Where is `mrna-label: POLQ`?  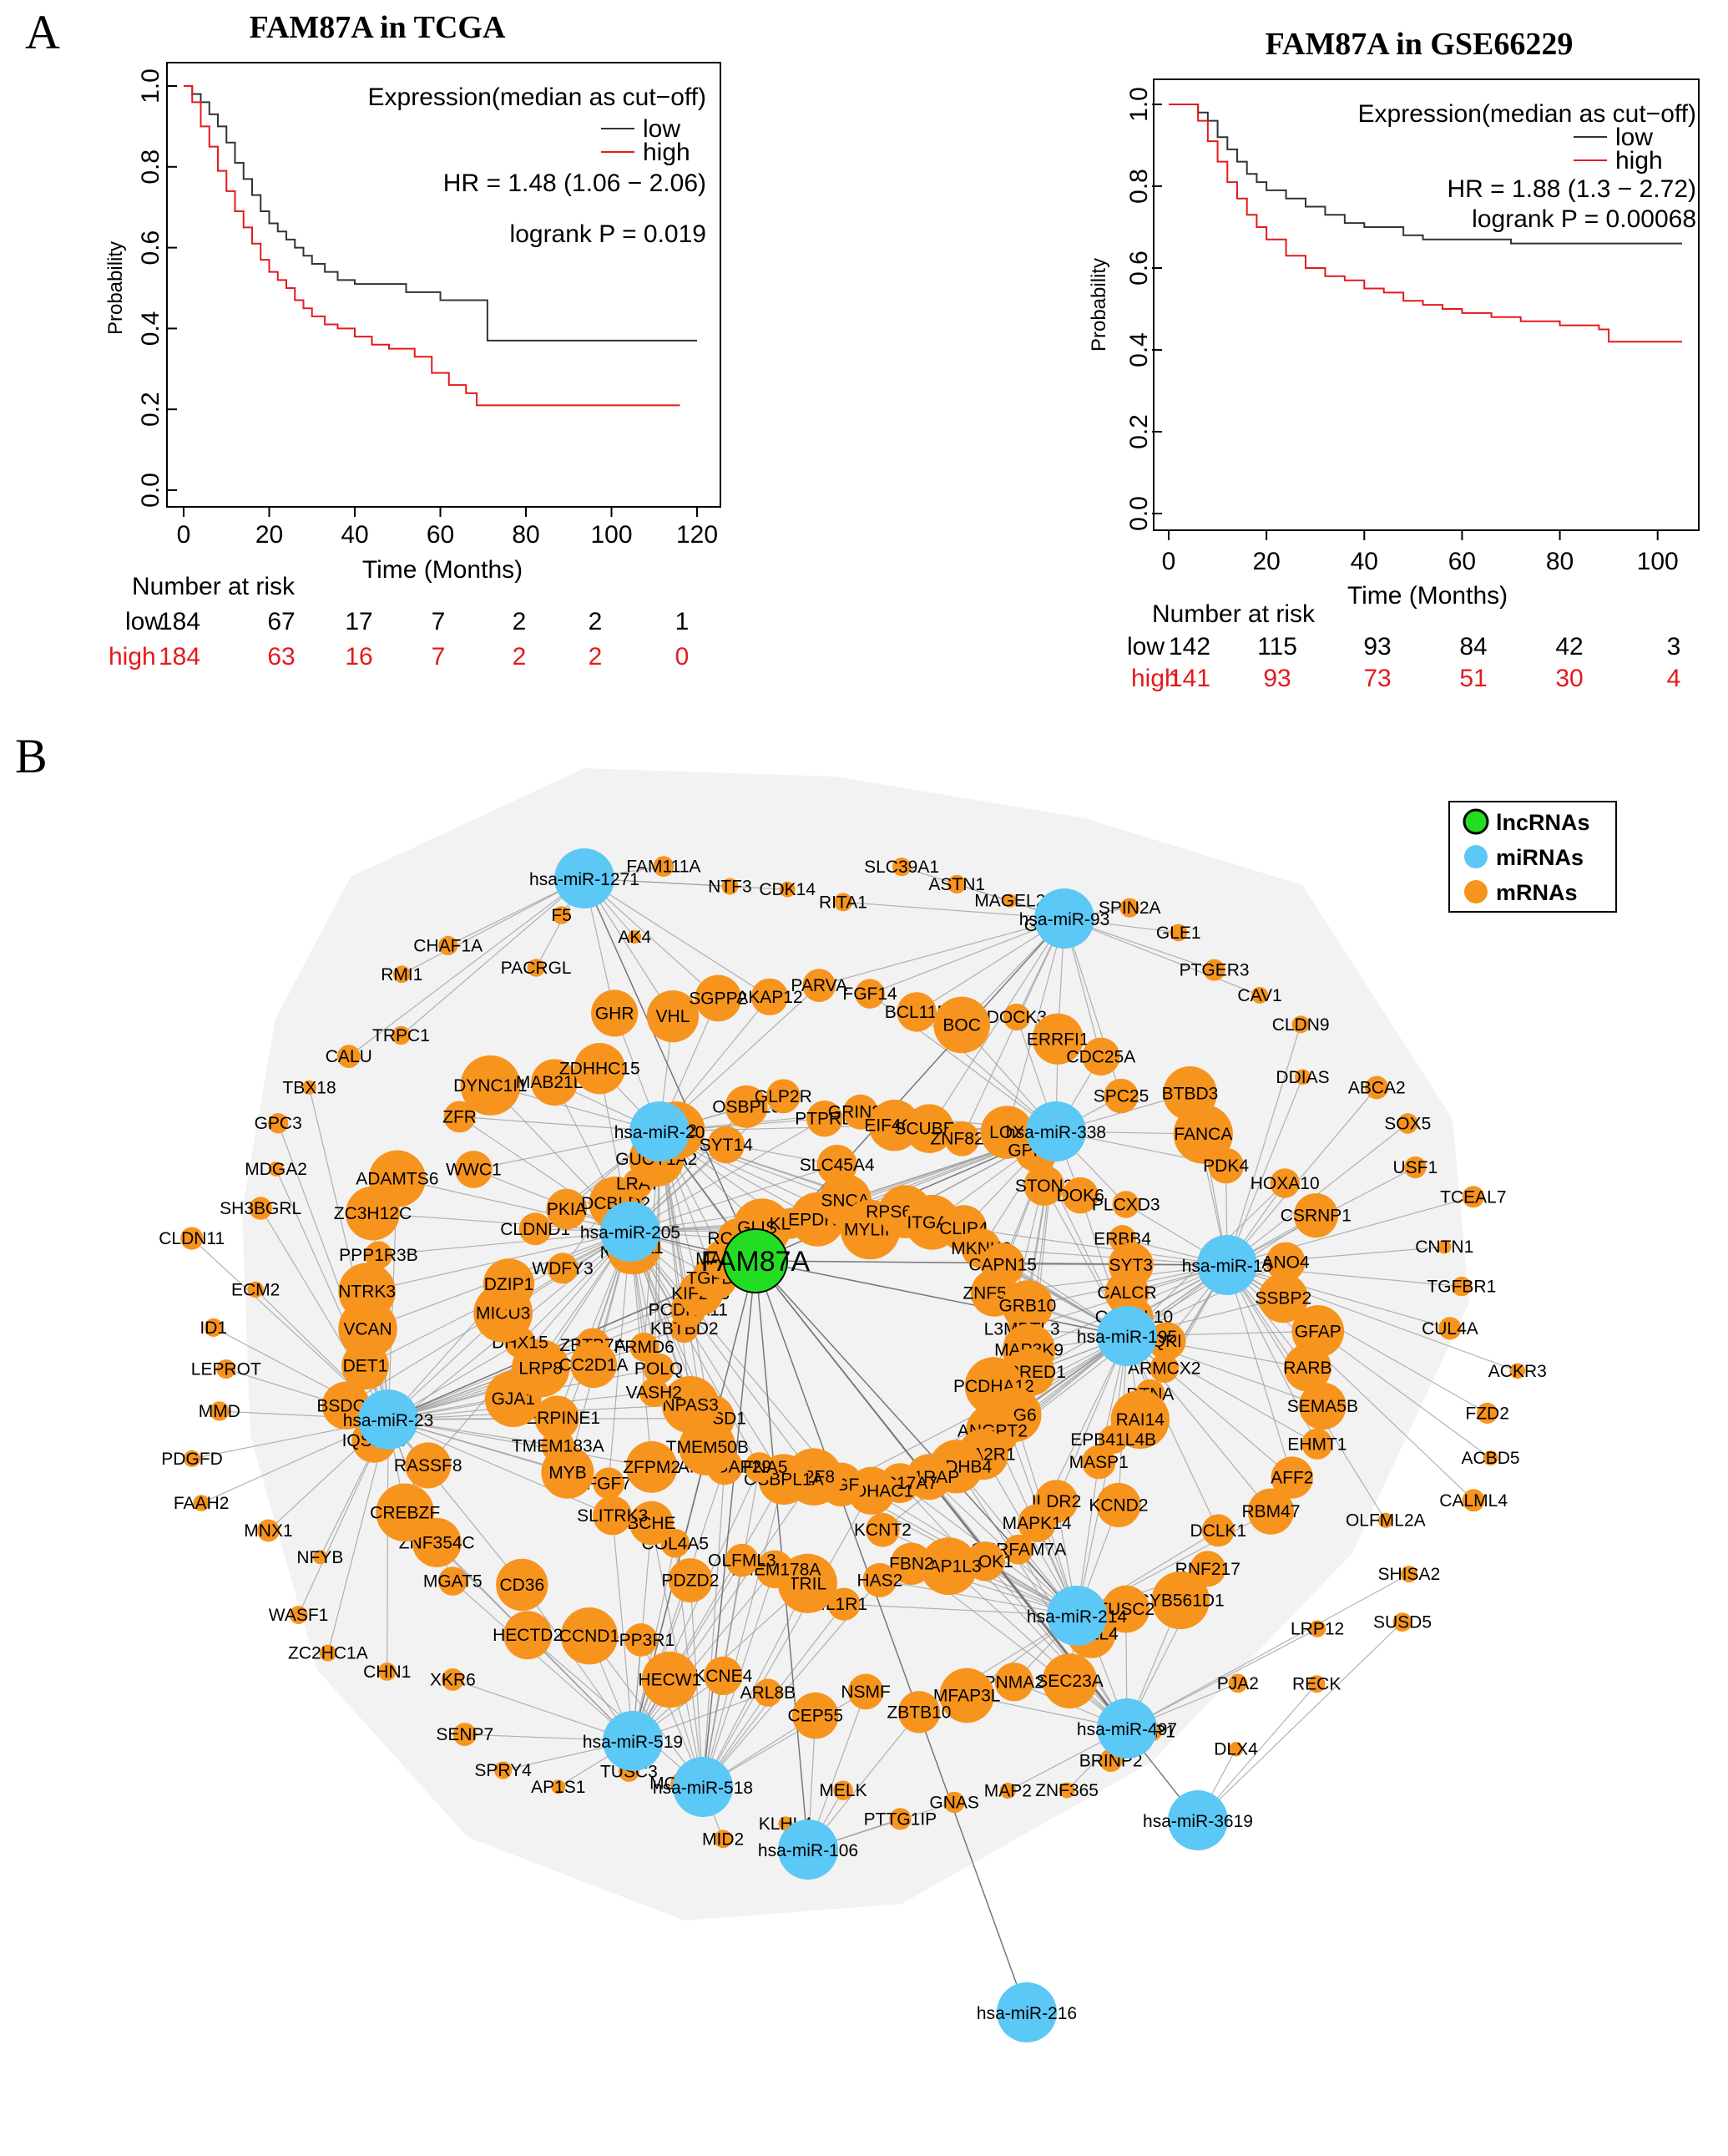
mrna-label: POLQ is located at coordinates (658, 1369).